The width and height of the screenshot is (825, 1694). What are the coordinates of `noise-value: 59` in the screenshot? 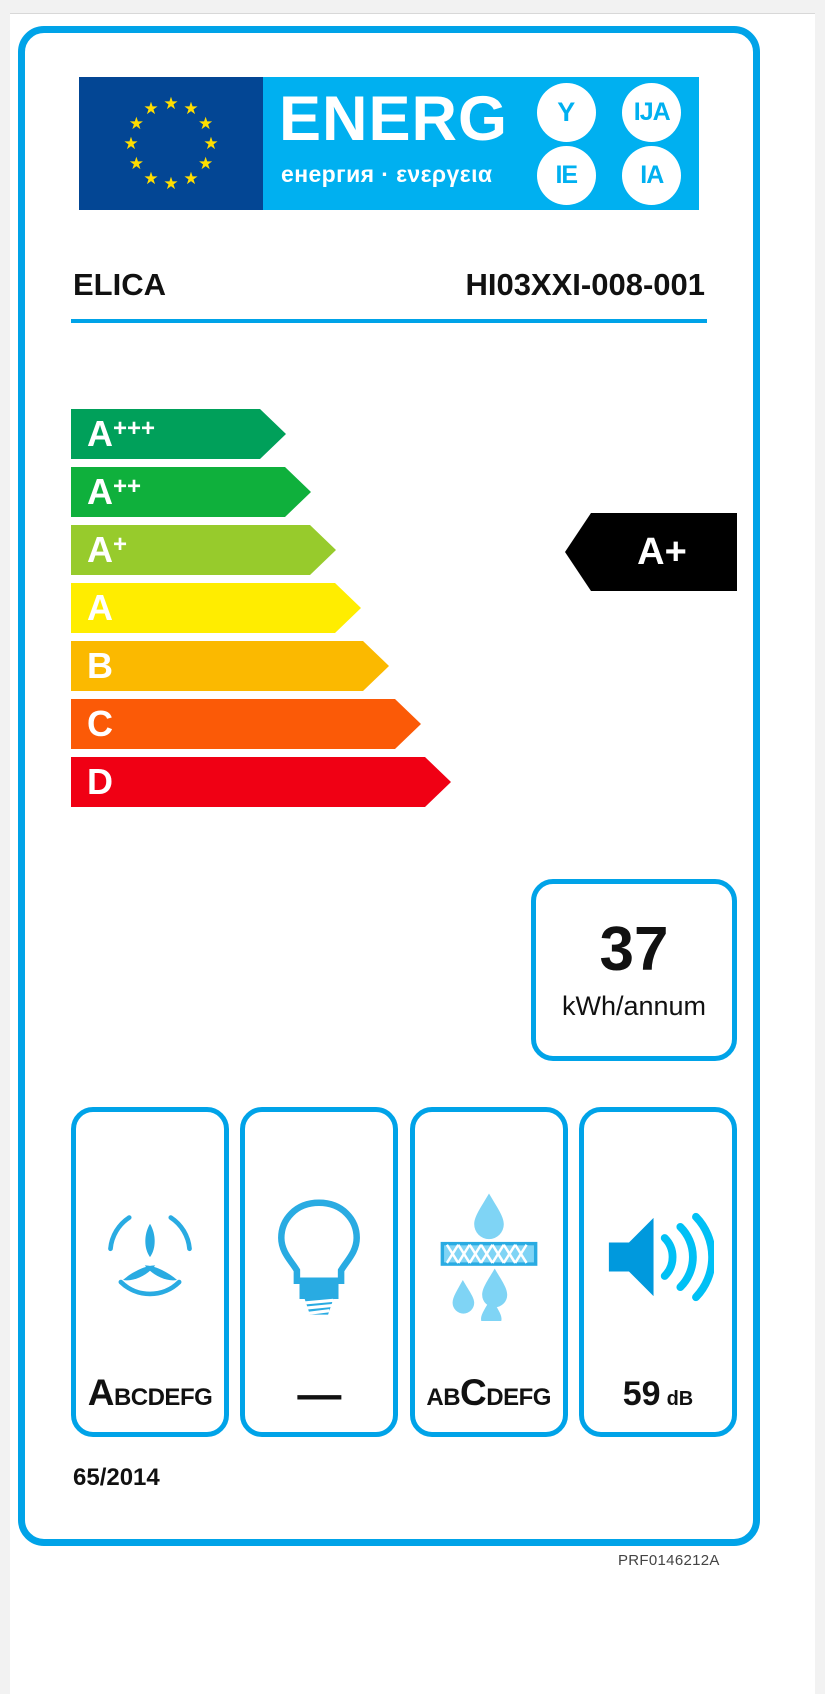 It's located at (641, 1394).